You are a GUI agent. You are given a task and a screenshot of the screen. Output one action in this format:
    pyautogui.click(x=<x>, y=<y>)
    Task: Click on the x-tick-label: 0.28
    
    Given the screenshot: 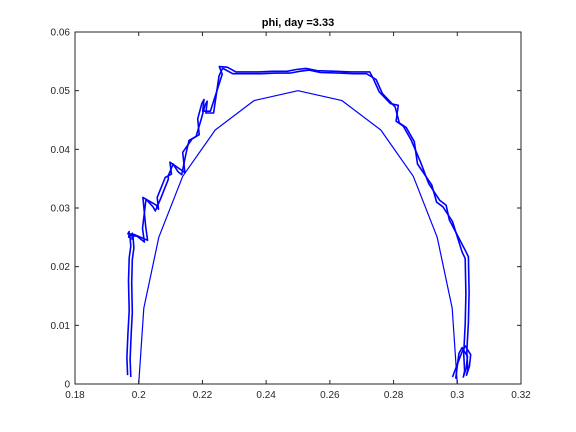 What is the action you would take?
    pyautogui.click(x=394, y=395)
    